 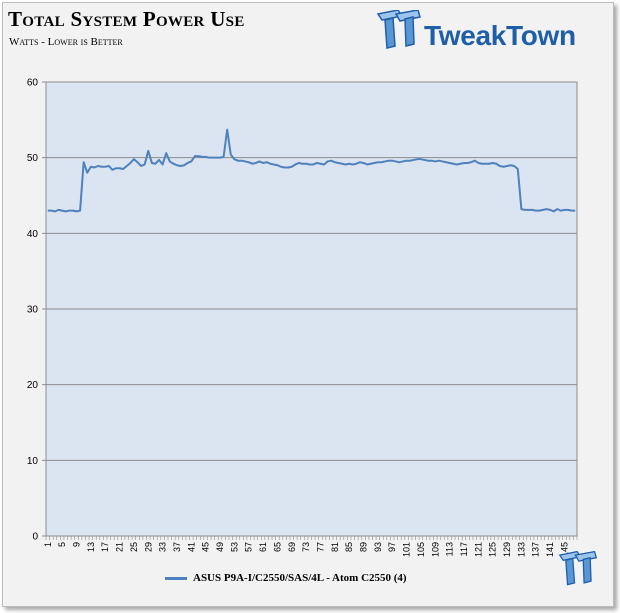 What do you see at coordinates (277, 547) in the screenshot?
I see `x-tick-label: 65` at bounding box center [277, 547].